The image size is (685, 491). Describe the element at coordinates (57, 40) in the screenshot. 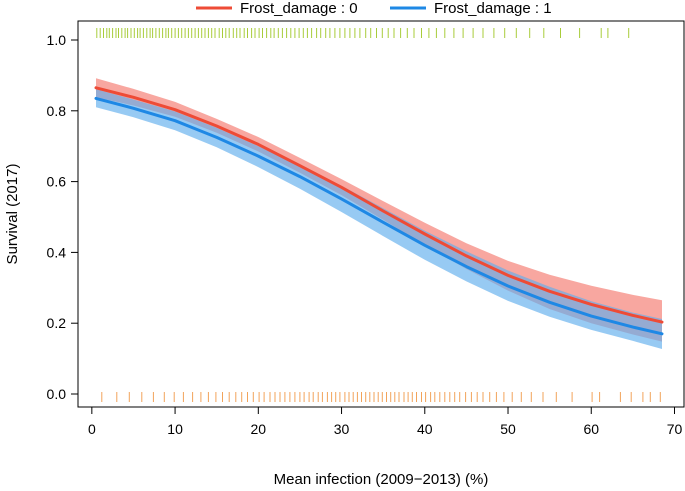

I see `y-tick-label-5: 1.0` at that location.